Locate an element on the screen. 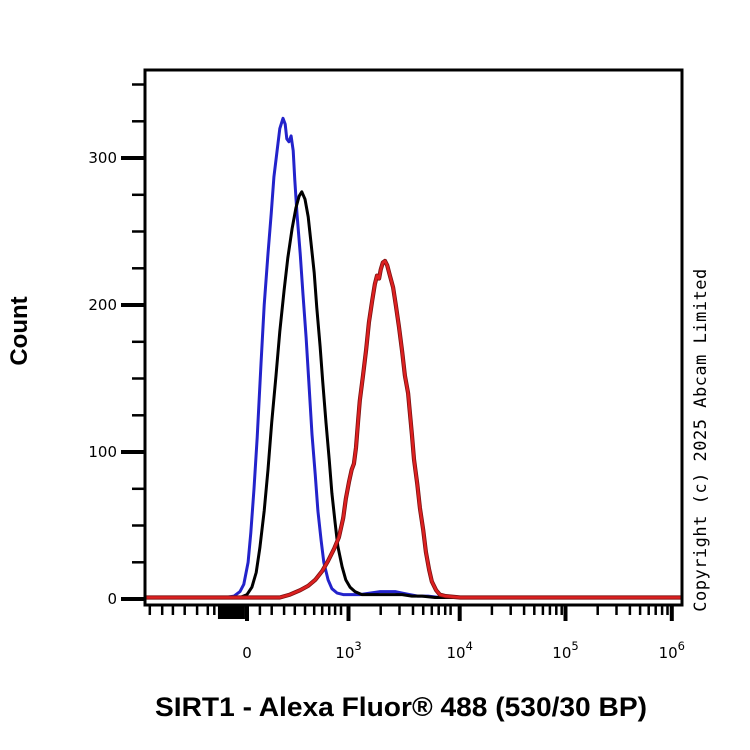  x-tick-label: 10⁶ is located at coordinates (672, 650).